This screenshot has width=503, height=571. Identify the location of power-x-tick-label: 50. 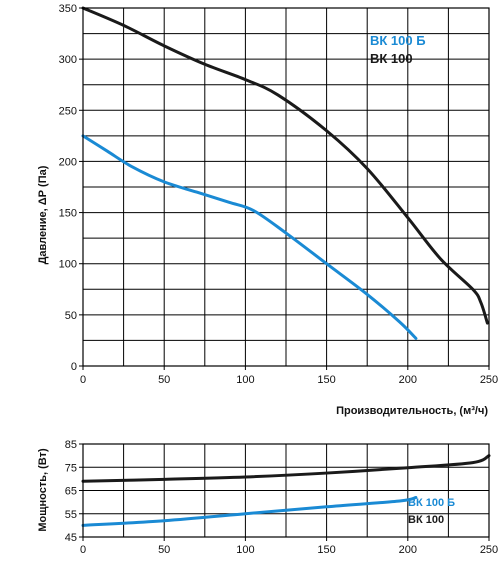
(164, 550).